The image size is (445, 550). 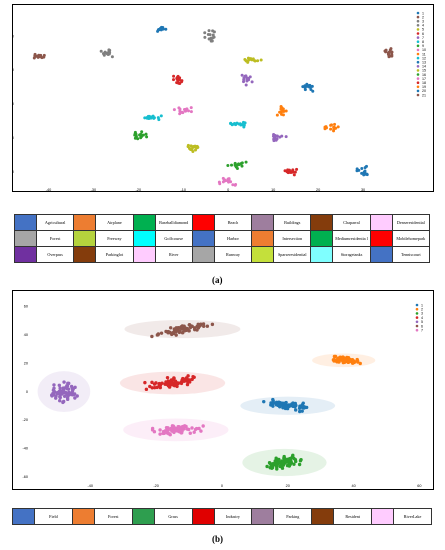 What do you see at coordinates (351, 254) in the screenshot?
I see `legend-class-label: Storagetanks` at bounding box center [351, 254].